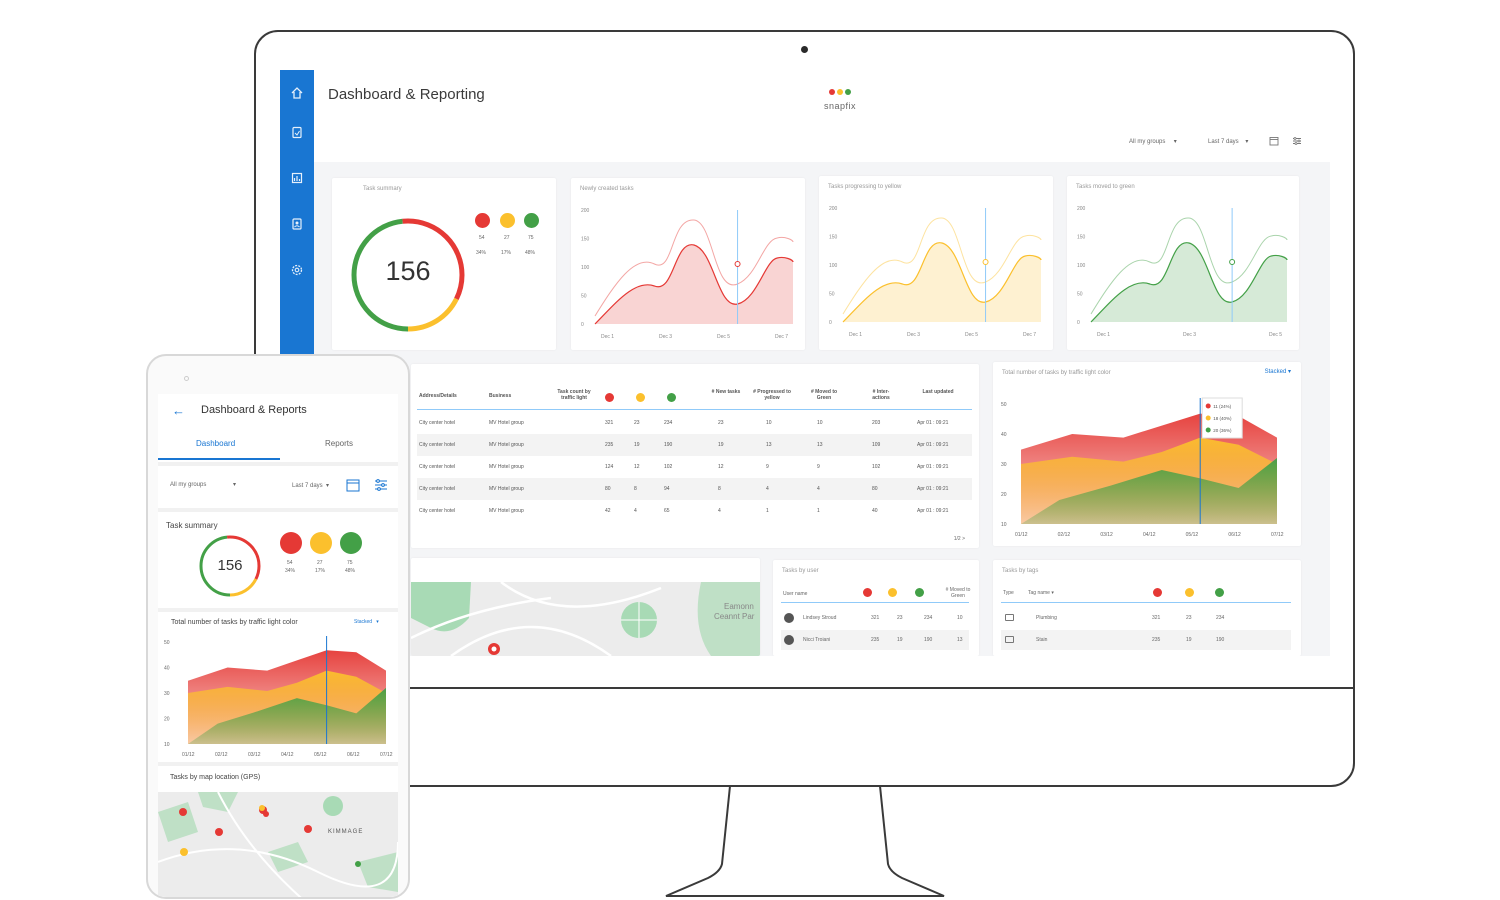  Describe the element at coordinates (820, 618) in the screenshot. I see `list-cell: Lindsey Stroud` at that location.